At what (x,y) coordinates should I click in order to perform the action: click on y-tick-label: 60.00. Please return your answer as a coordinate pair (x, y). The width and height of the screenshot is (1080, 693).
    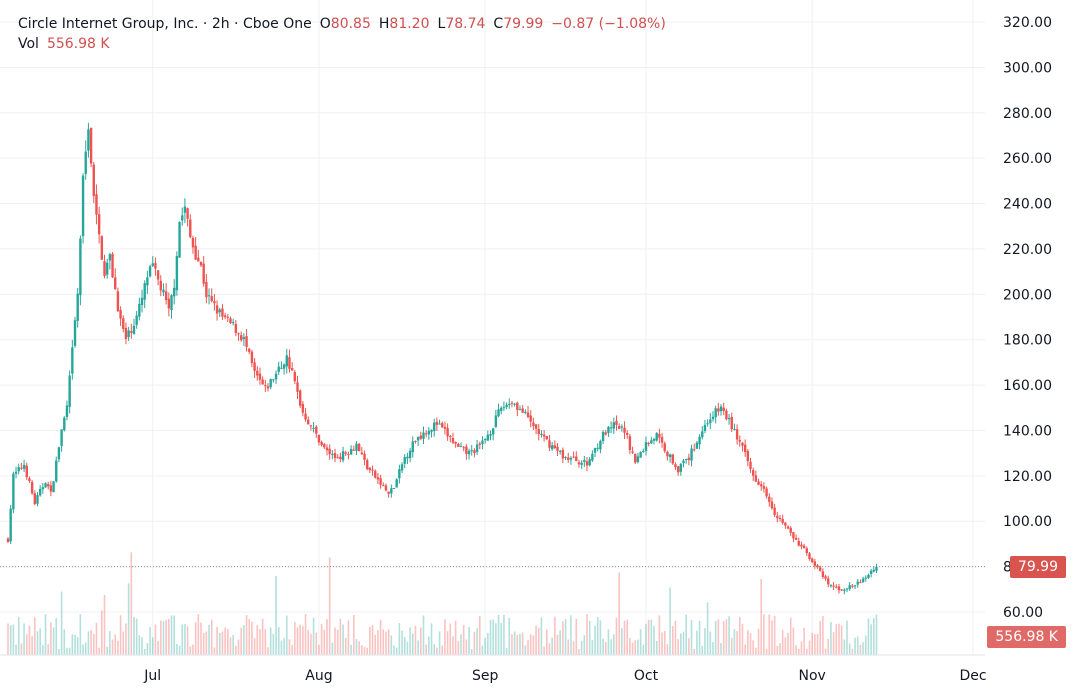
    Looking at the image, I should click on (1023, 613).